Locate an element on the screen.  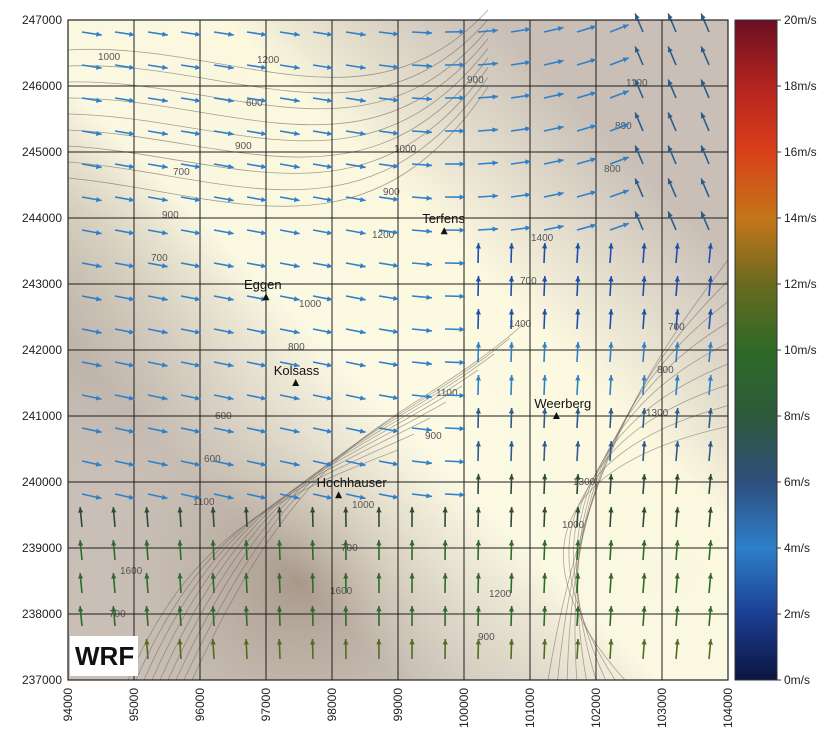
model-label-box is located at coordinates (104, 656).